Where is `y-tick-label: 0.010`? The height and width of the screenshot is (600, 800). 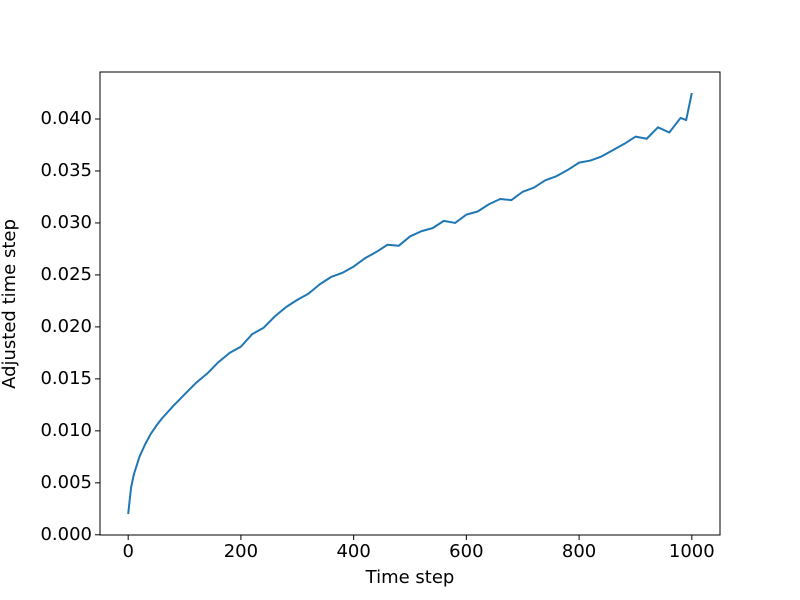
y-tick-label: 0.010 is located at coordinates (66, 430).